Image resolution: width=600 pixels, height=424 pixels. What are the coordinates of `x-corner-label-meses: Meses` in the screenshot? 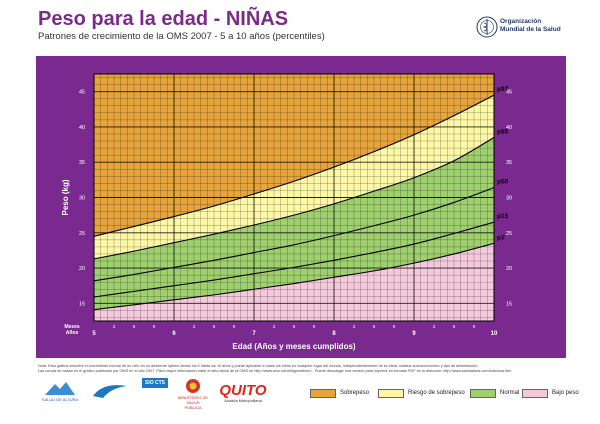 It's located at (72, 327).